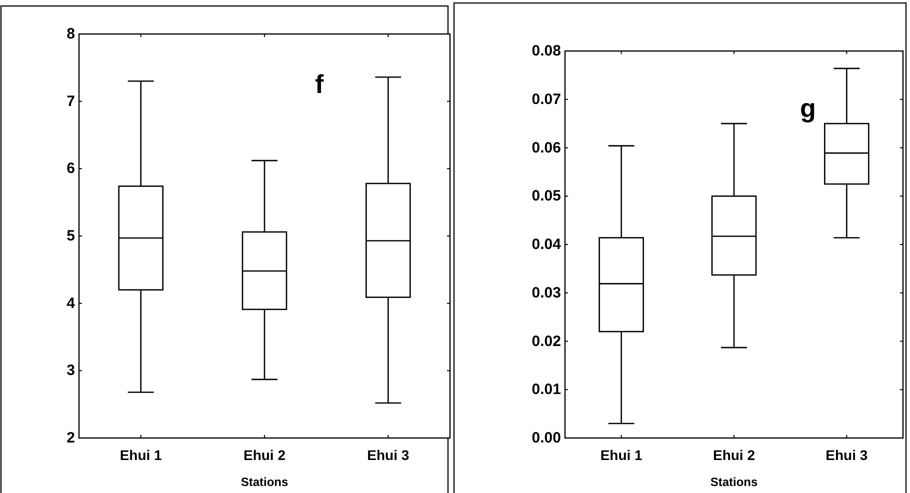 The height and width of the screenshot is (493, 910). Describe the element at coordinates (70, 34) in the screenshot. I see `y-tick-label: 8` at that location.